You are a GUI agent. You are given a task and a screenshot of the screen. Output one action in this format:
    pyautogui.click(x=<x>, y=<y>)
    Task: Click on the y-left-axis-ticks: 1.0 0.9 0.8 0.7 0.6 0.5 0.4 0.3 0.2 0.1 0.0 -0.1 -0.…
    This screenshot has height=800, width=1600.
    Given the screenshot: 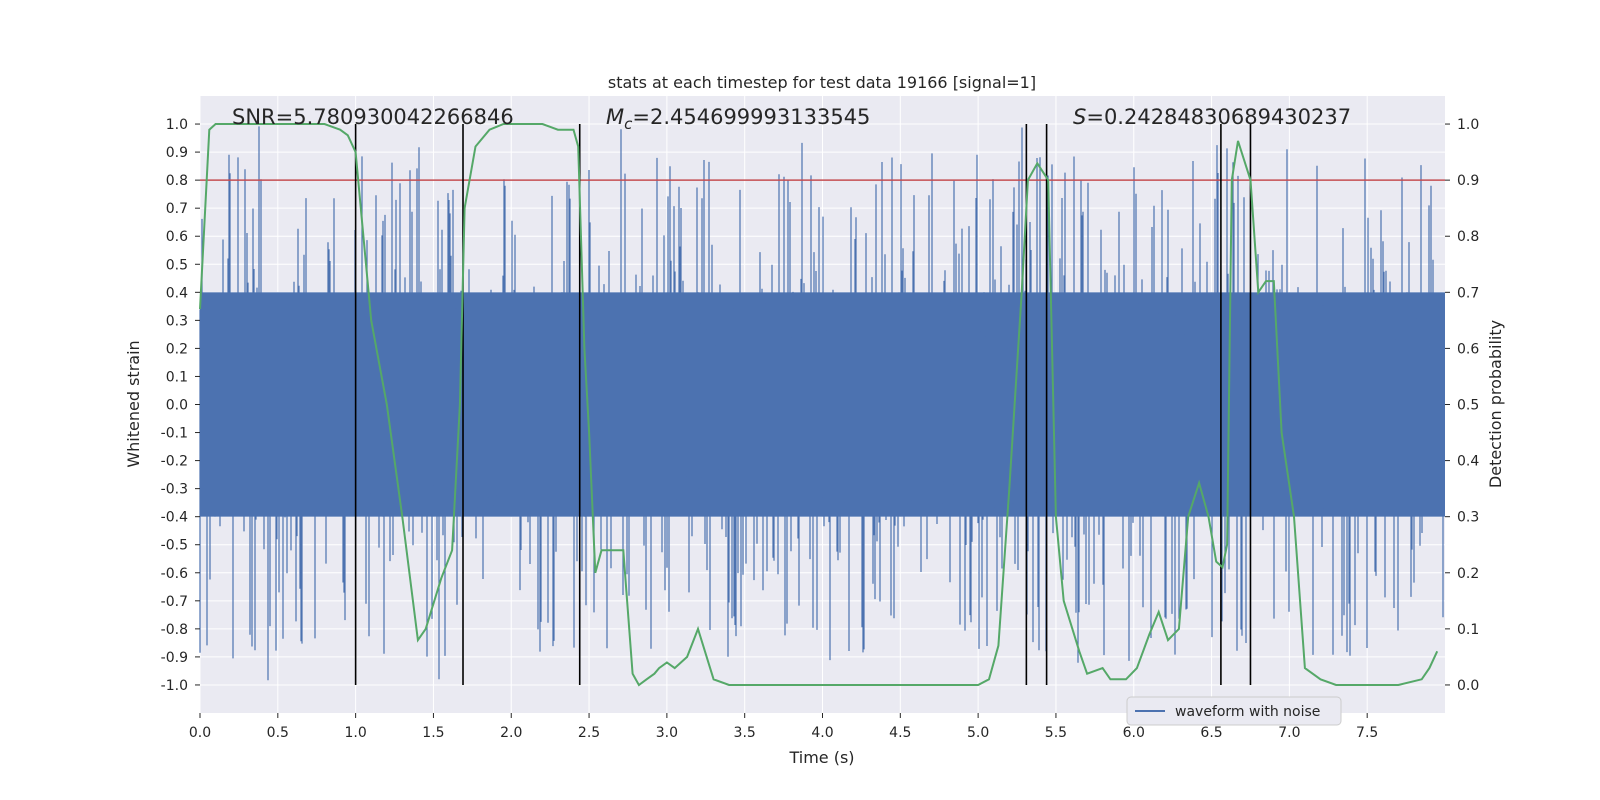 What is the action you would take?
    pyautogui.click(x=180, y=405)
    